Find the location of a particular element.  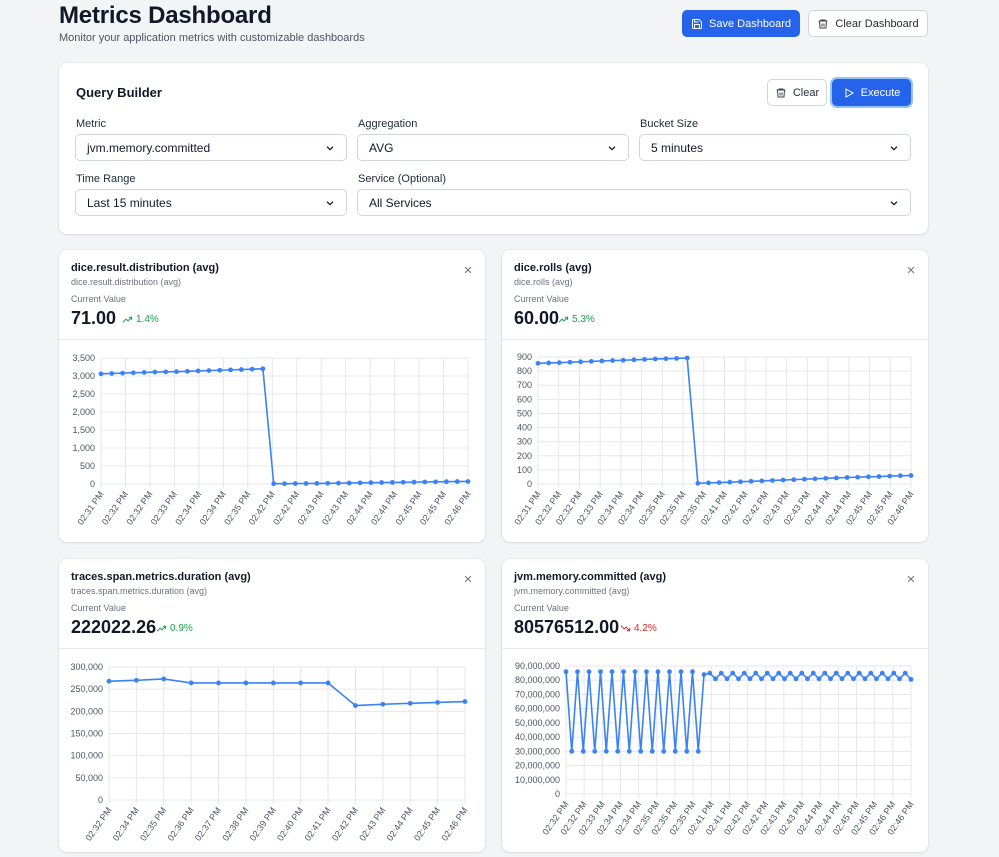

y-tick-label: 3,500 is located at coordinates (83, 358).